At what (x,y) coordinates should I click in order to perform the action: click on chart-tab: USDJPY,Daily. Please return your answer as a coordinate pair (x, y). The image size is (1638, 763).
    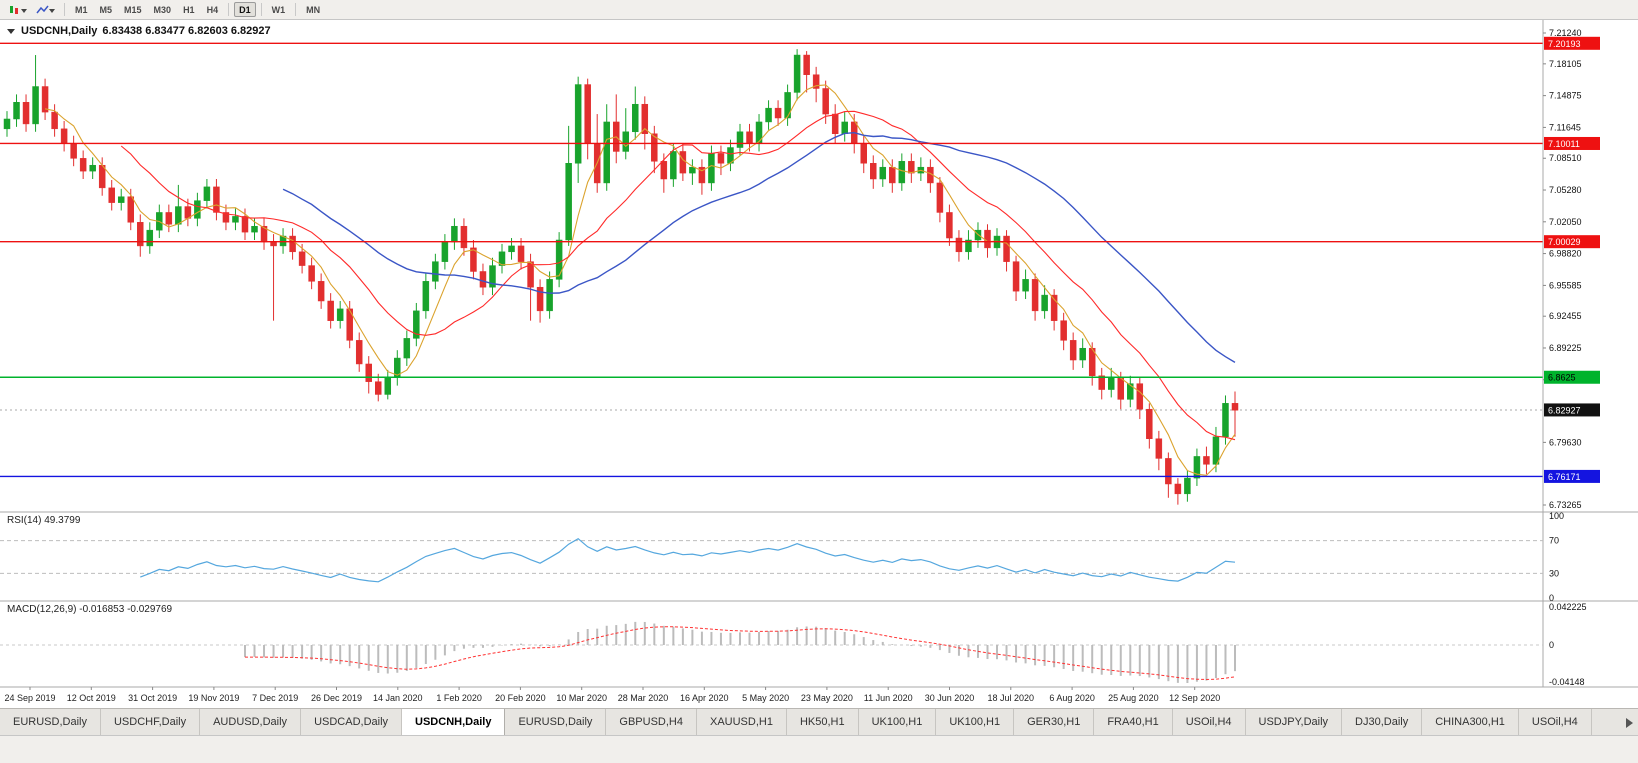
    Looking at the image, I should click on (1294, 722).